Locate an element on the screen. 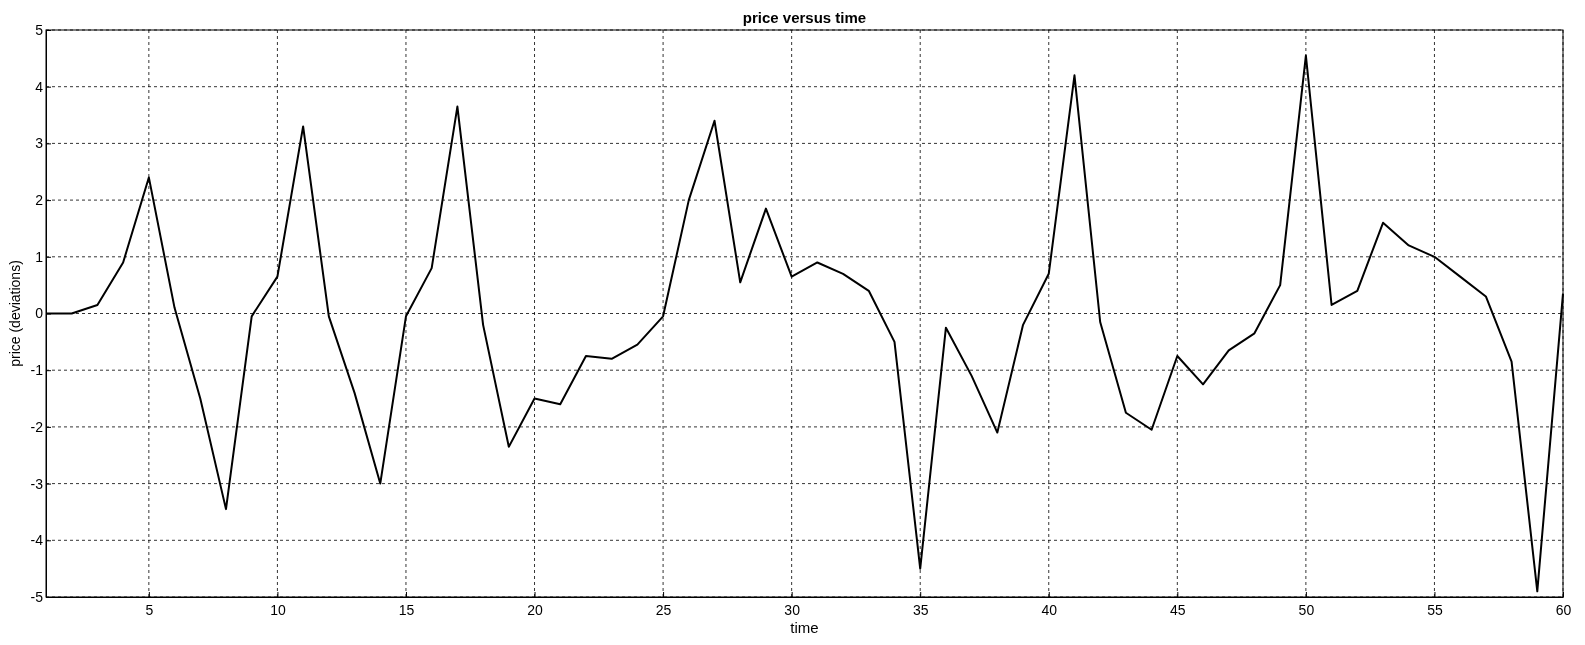  y-tick-label: -3 is located at coordinates (37, 483).